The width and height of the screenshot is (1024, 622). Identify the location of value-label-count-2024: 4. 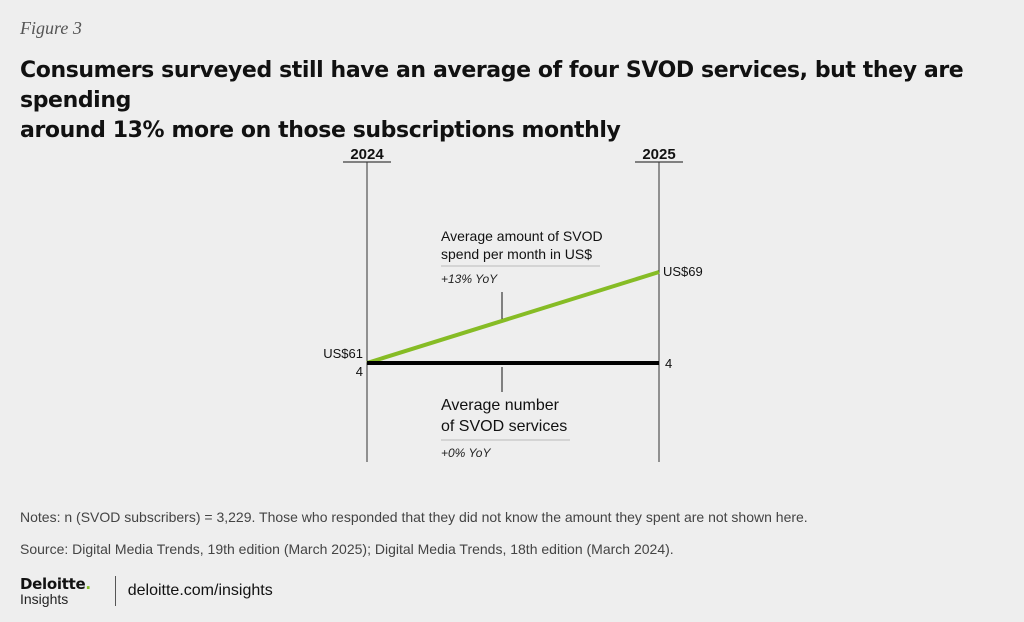
(359, 371).